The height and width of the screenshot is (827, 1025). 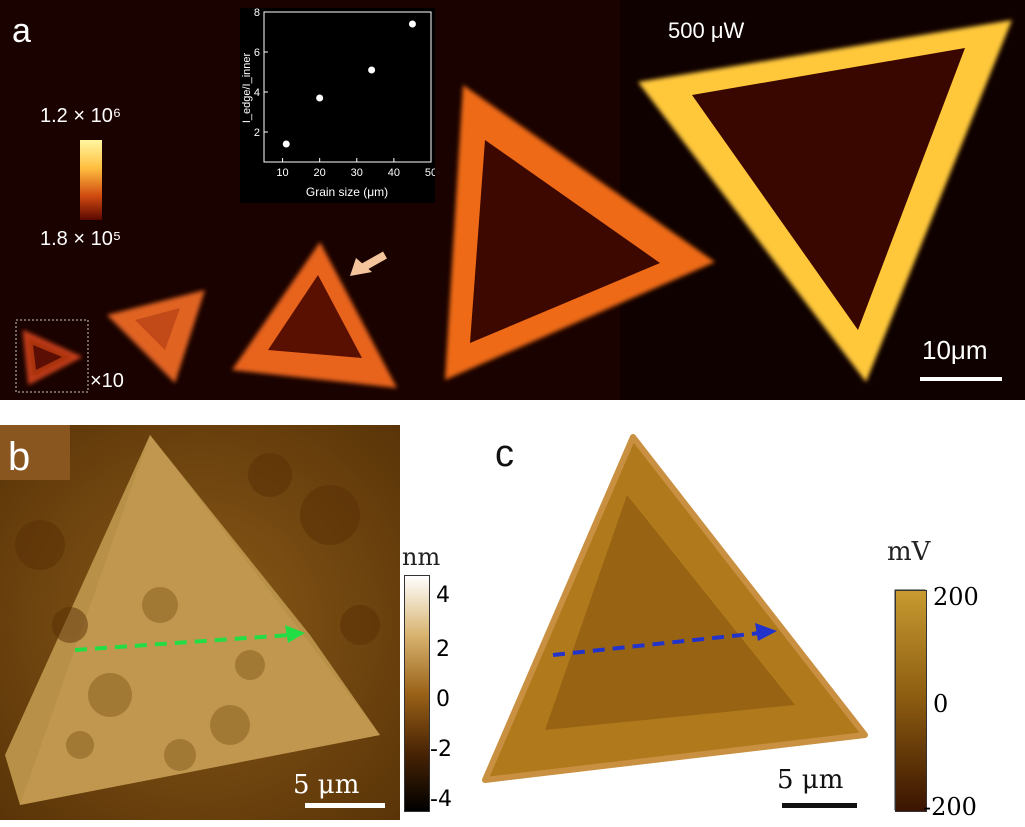 What do you see at coordinates (421, 557) in the screenshot?
I see `afm-colorbar-unit: nm` at bounding box center [421, 557].